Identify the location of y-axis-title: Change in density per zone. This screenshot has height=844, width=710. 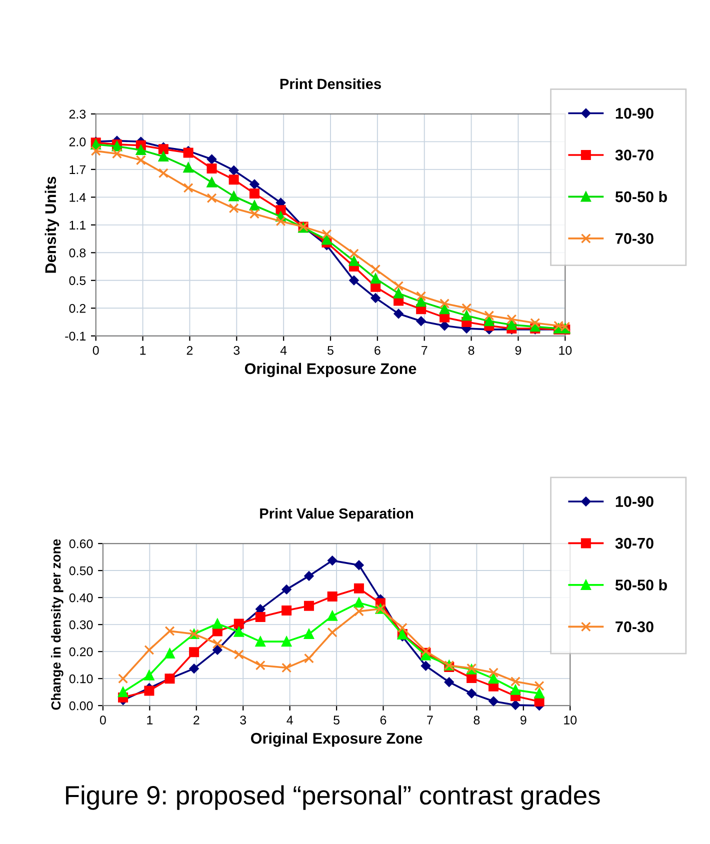
(57, 624).